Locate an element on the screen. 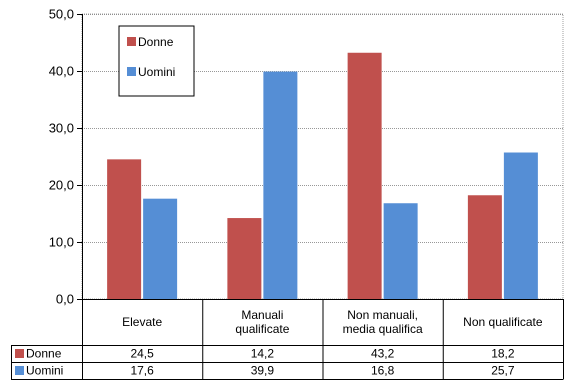 The image size is (568, 389). y-tick-label: 10,0 is located at coordinates (61, 242).